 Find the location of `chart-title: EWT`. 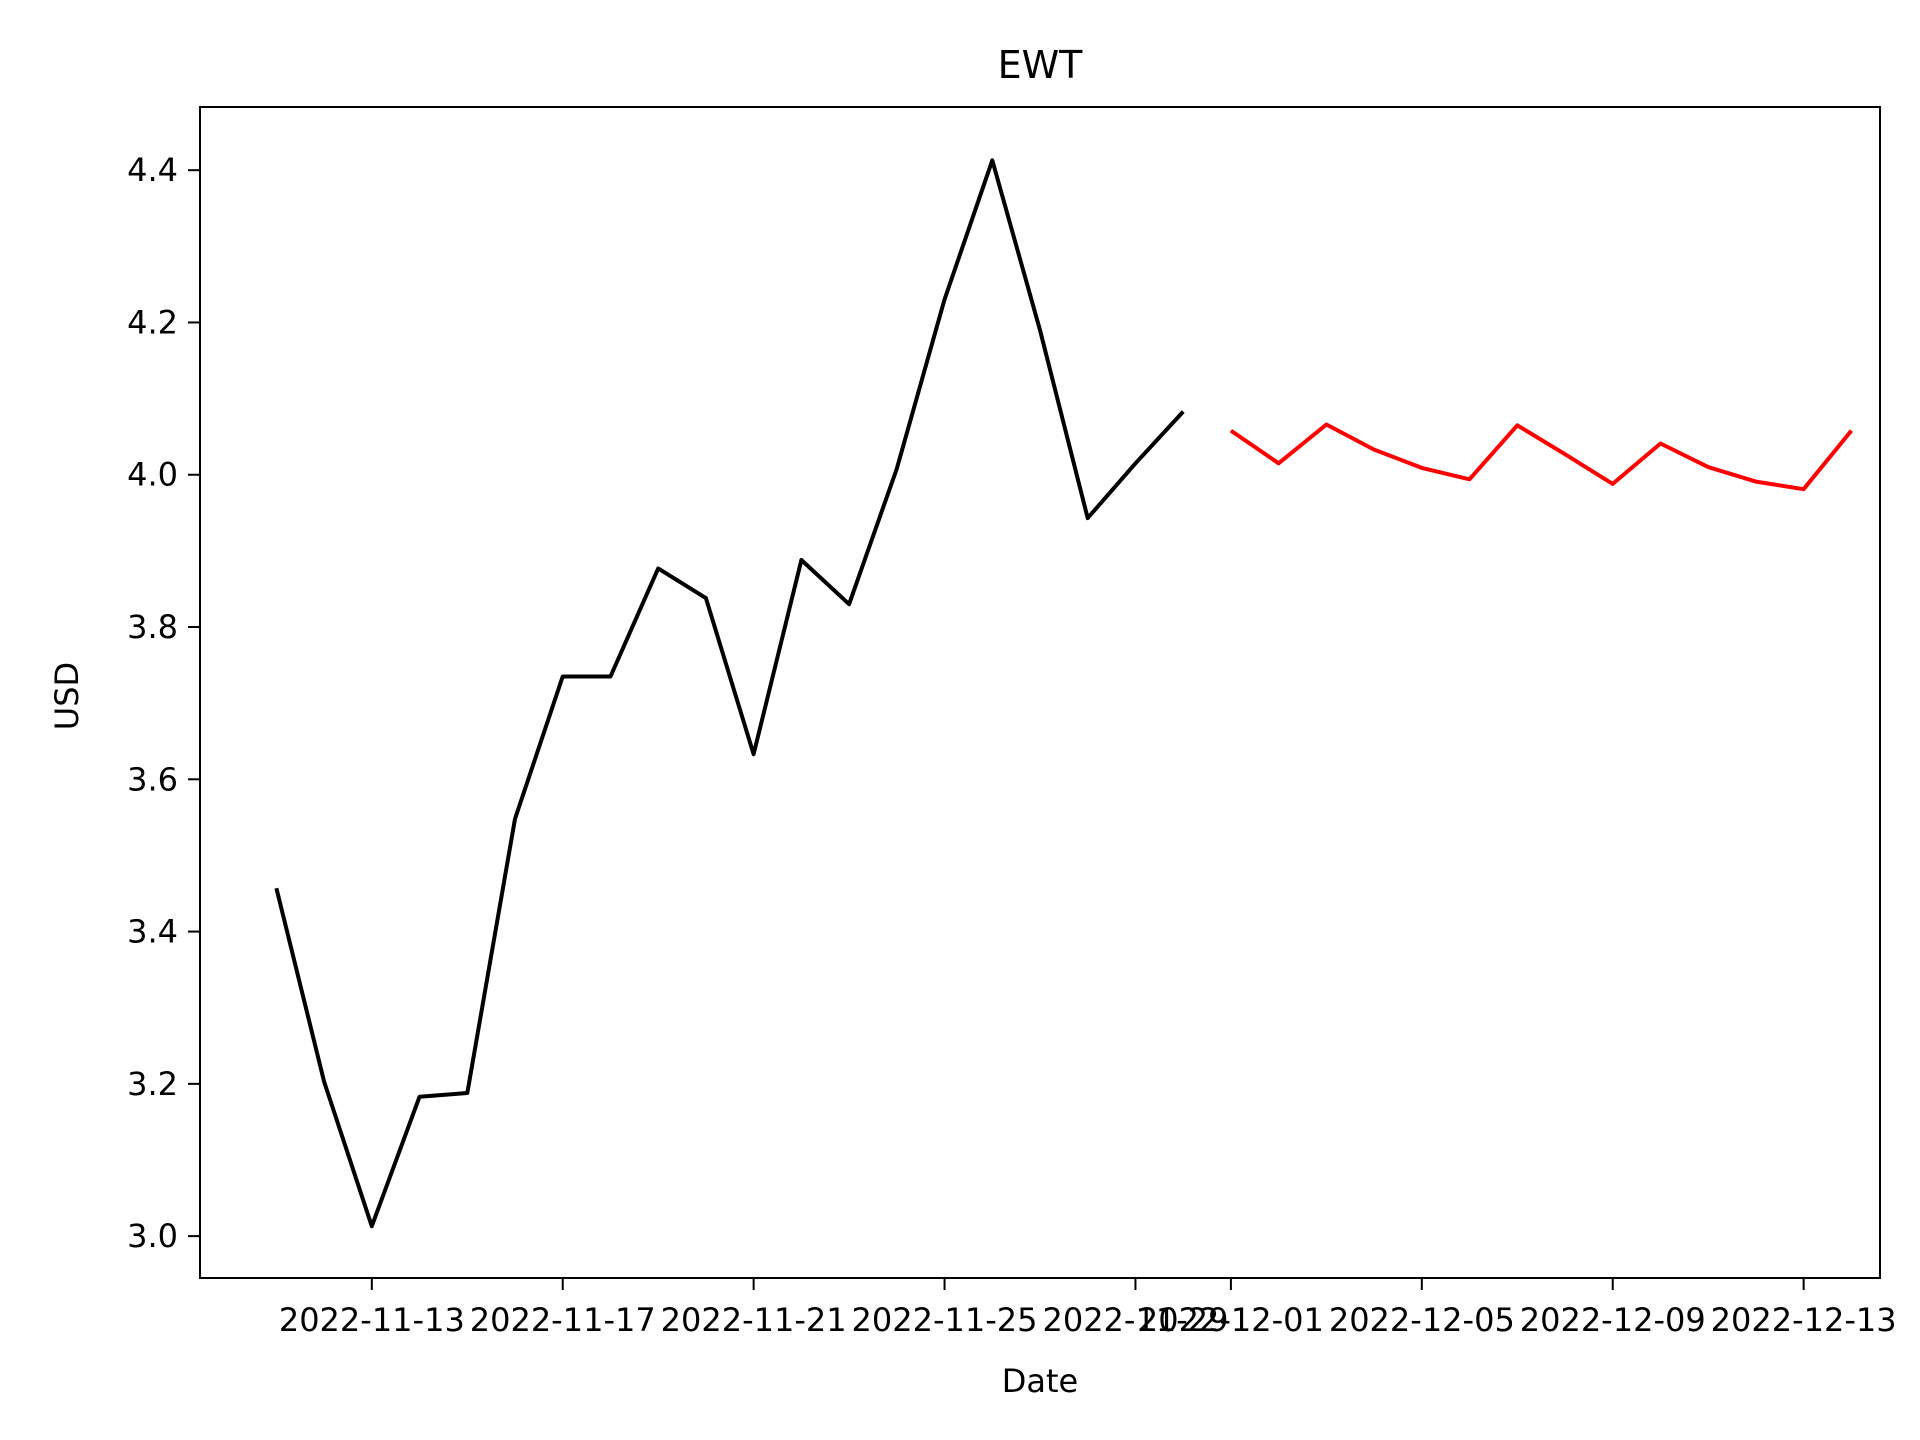

chart-title: EWT is located at coordinates (1041, 65).